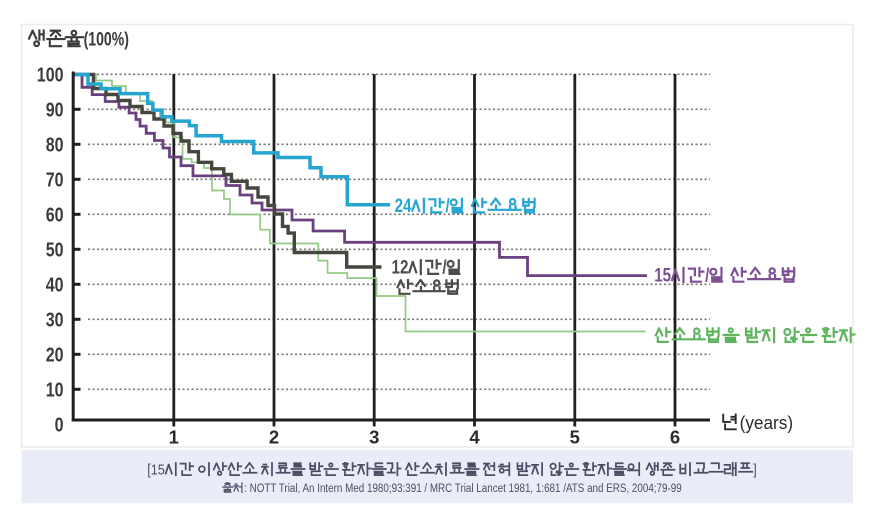 The height and width of the screenshot is (528, 875). Describe the element at coordinates (400, 268) in the screenshot. I see `svg-text: 12` at that location.